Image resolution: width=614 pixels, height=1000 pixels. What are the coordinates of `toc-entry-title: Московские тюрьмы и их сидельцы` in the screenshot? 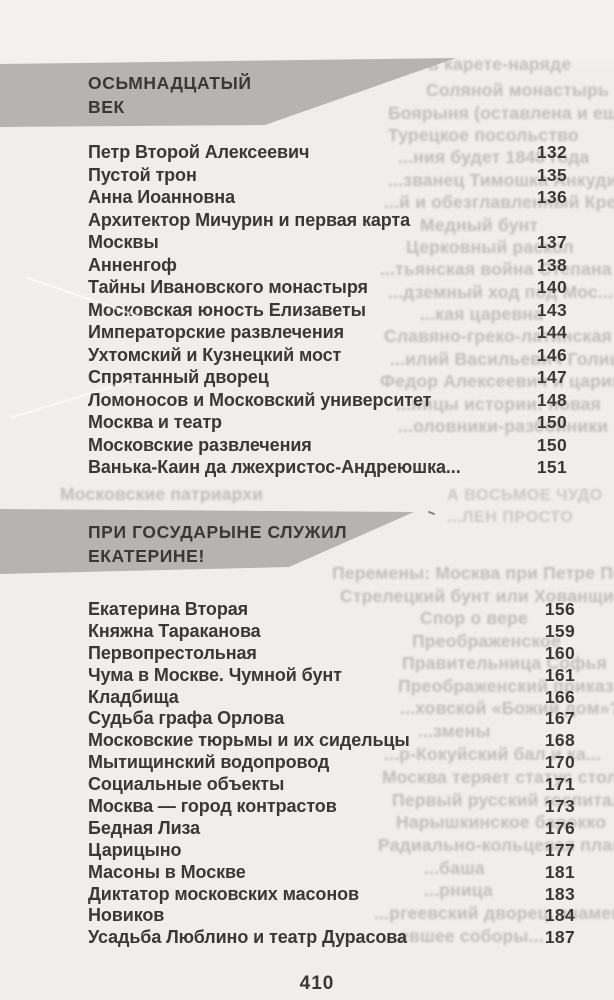 It's located at (249, 740).